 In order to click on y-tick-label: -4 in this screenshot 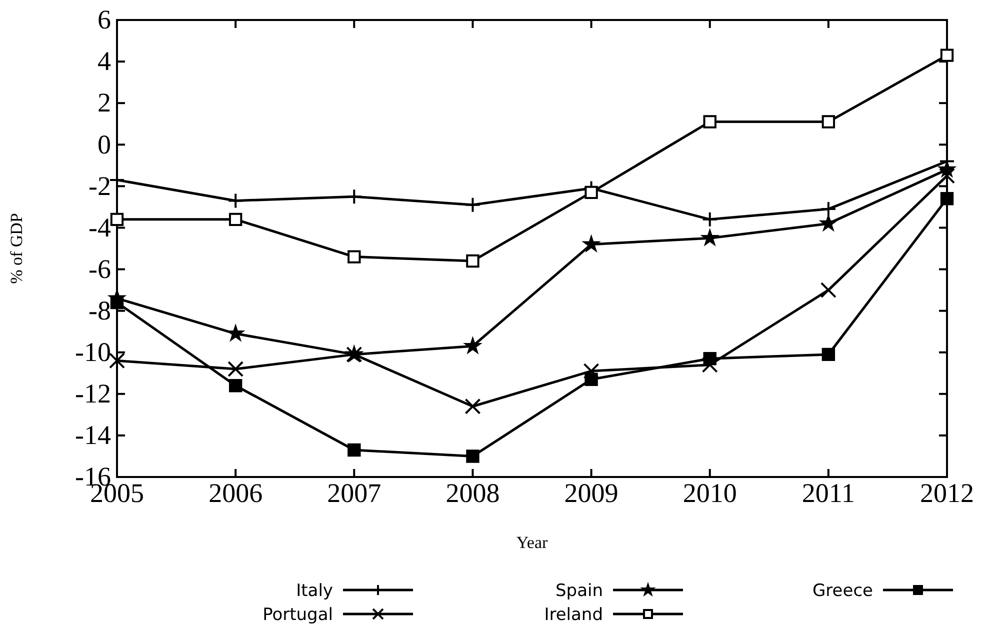, I will do `click(100, 227)`.